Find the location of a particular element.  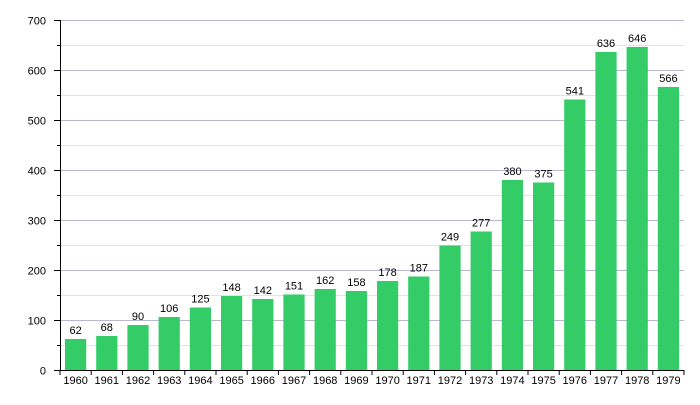

bar-1963 is located at coordinates (169, 343).